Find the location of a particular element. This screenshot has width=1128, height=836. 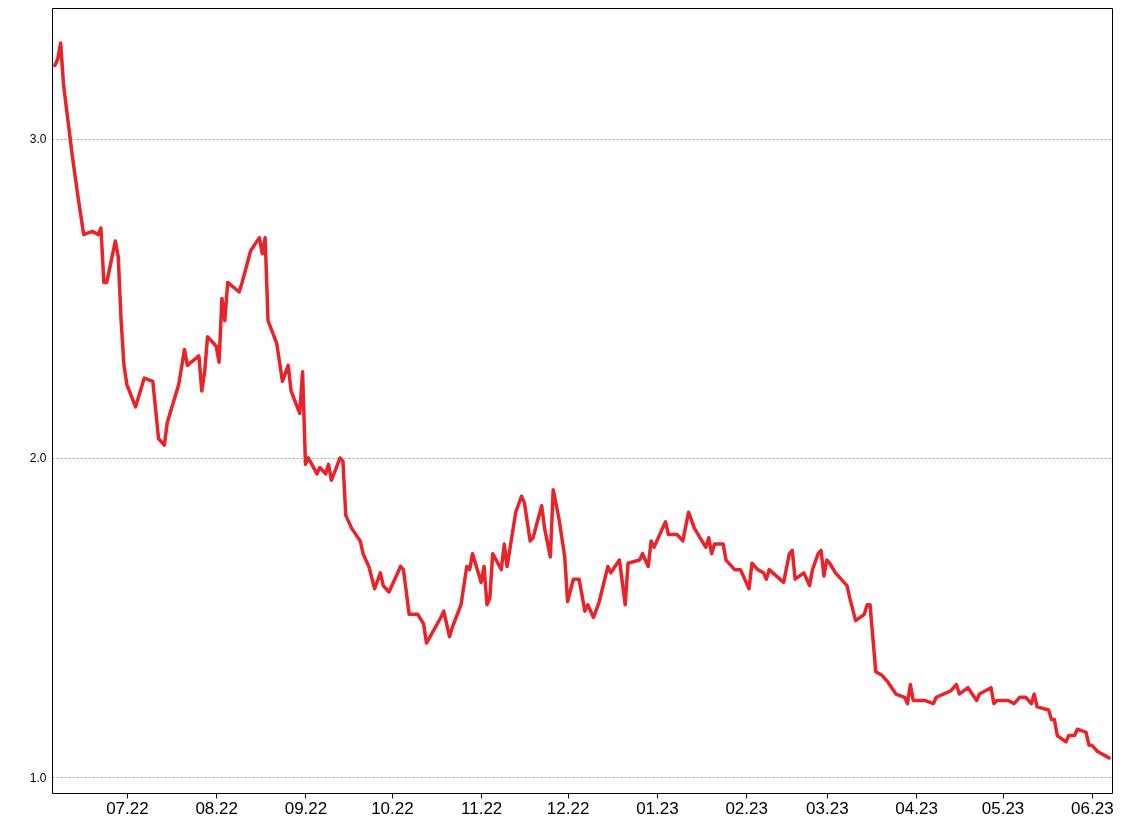

x-tick-label: 01.23 is located at coordinates (657, 808).